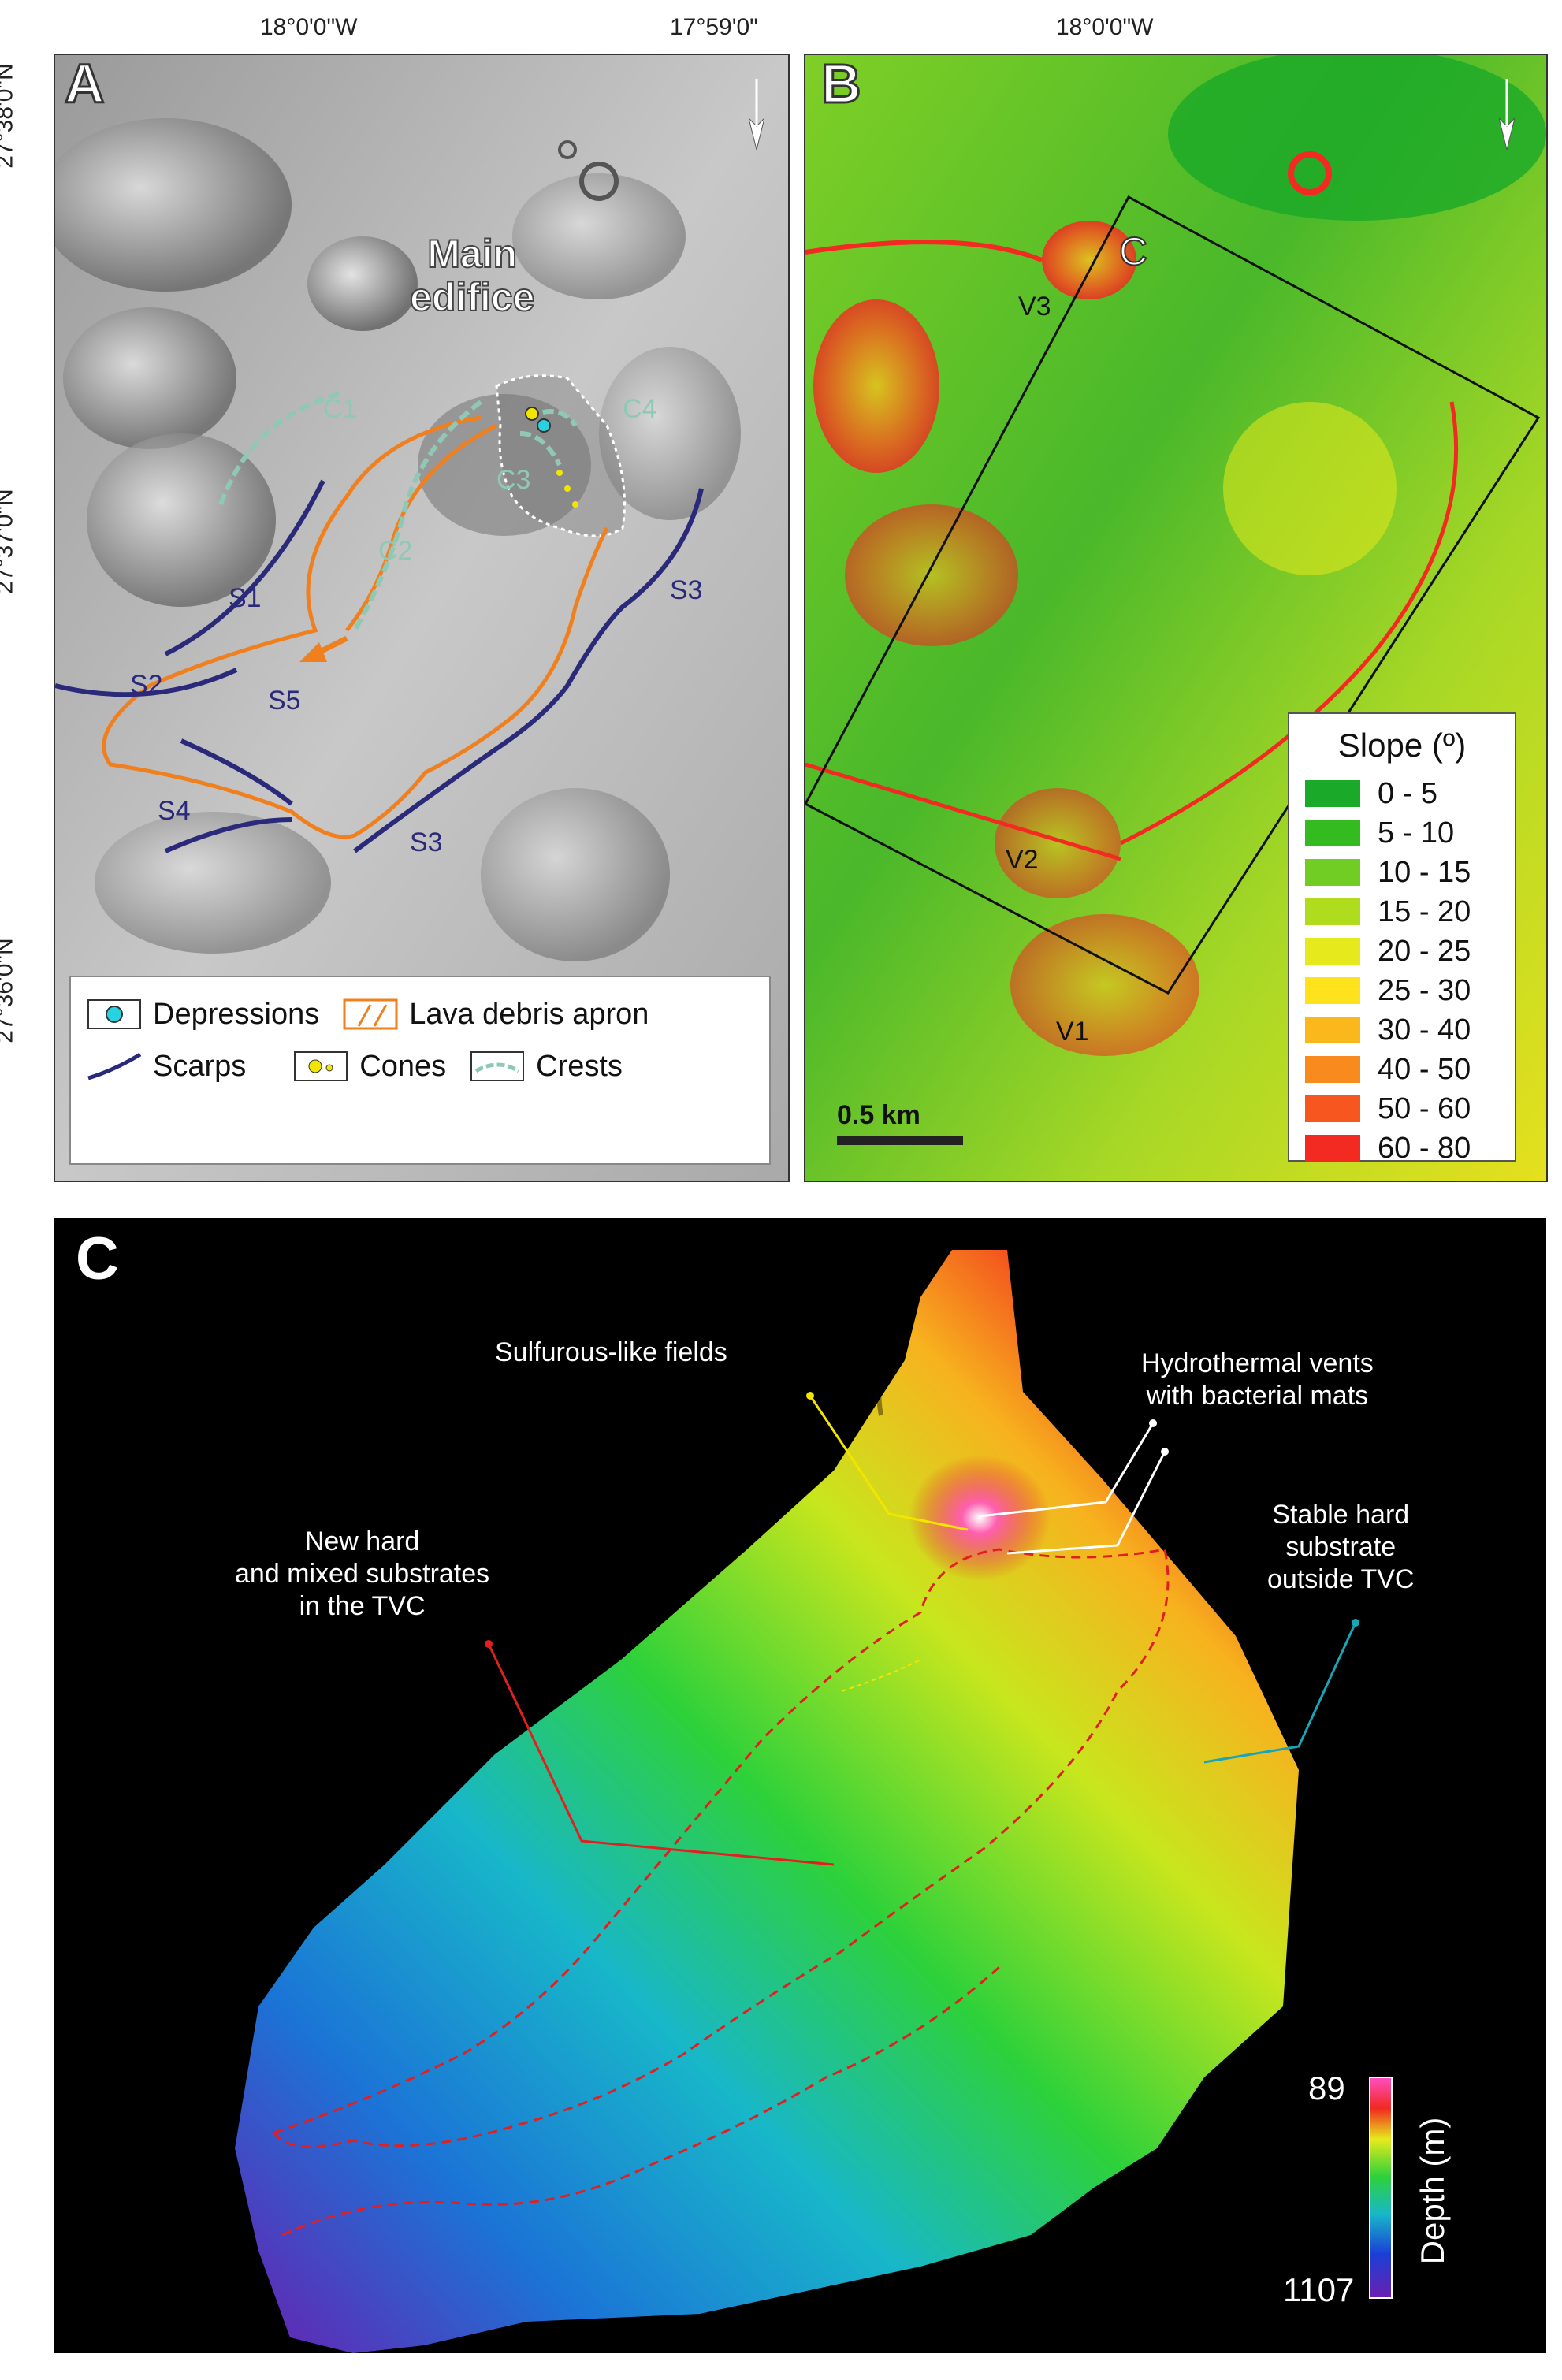 The height and width of the screenshot is (2380, 1562). I want to click on depth-bar-label: Depth (m), so click(1432, 2191).